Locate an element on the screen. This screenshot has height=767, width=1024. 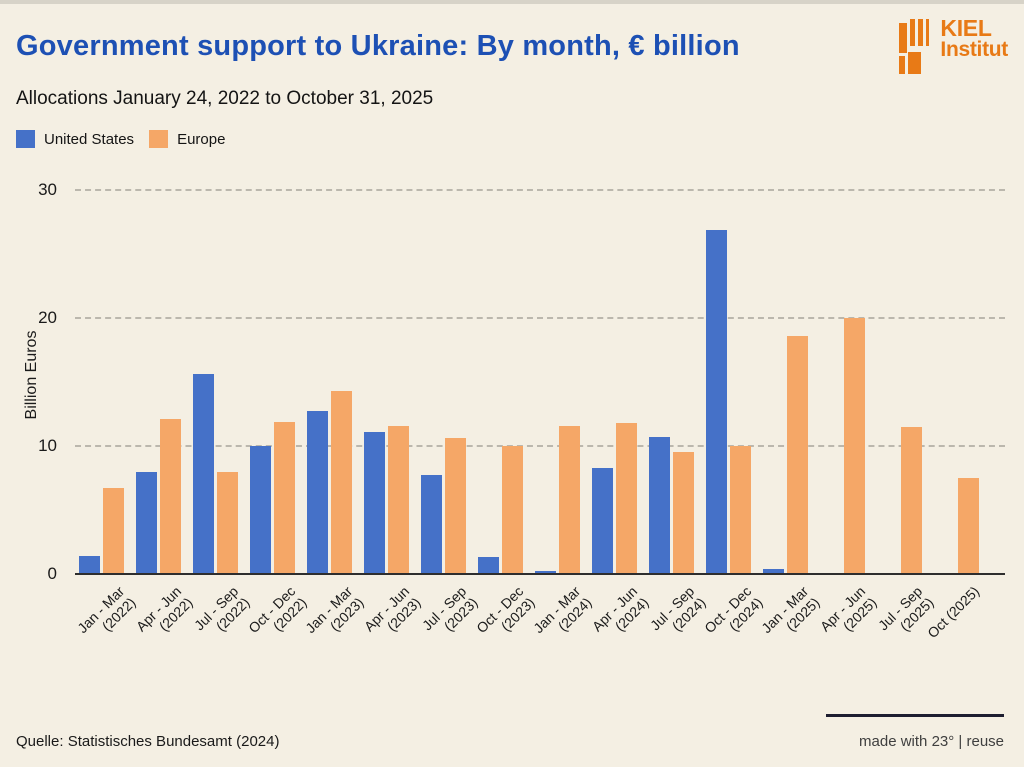
y-tick-label-20: 20 is located at coordinates (47, 317).